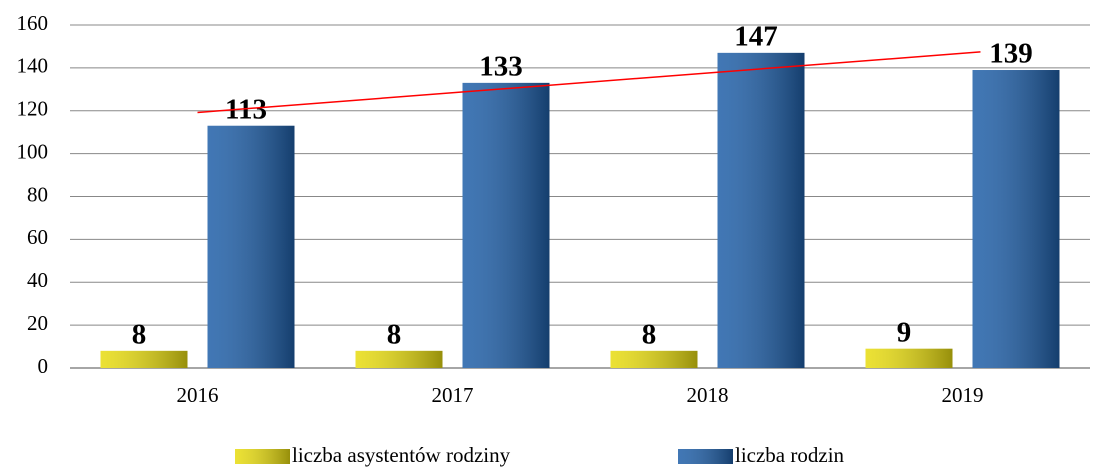  Describe the element at coordinates (708, 395) in the screenshot. I see `x-tick-label: 2018` at that location.